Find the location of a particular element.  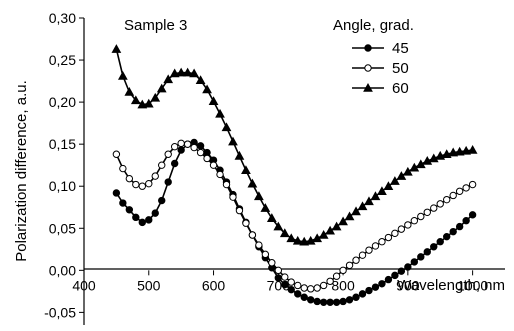

x-tick-label: 800 is located at coordinates (343, 285).